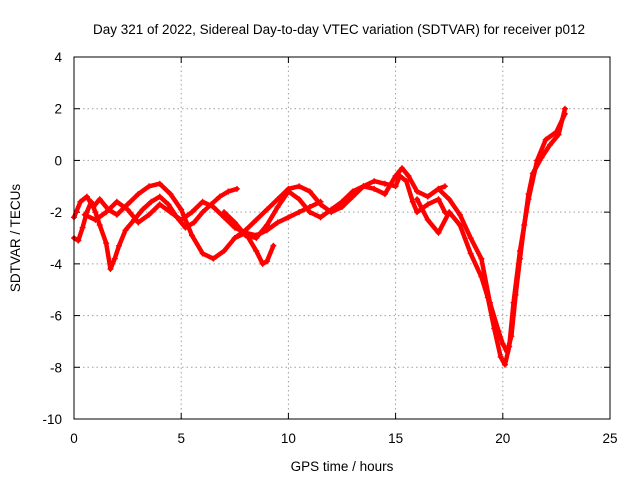  What do you see at coordinates (56, 367) in the screenshot?
I see `y-tick-label: -8` at bounding box center [56, 367].